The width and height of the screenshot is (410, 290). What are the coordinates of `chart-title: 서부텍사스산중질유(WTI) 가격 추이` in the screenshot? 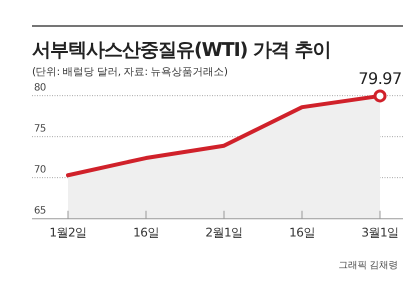 It's located at (181, 50).